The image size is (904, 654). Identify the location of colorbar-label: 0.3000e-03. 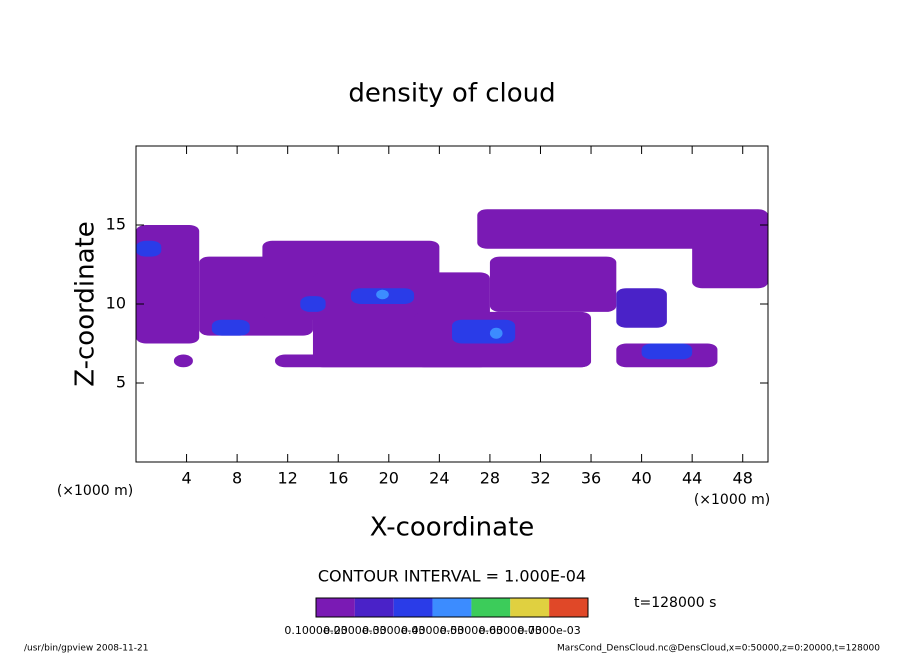
(393, 630).